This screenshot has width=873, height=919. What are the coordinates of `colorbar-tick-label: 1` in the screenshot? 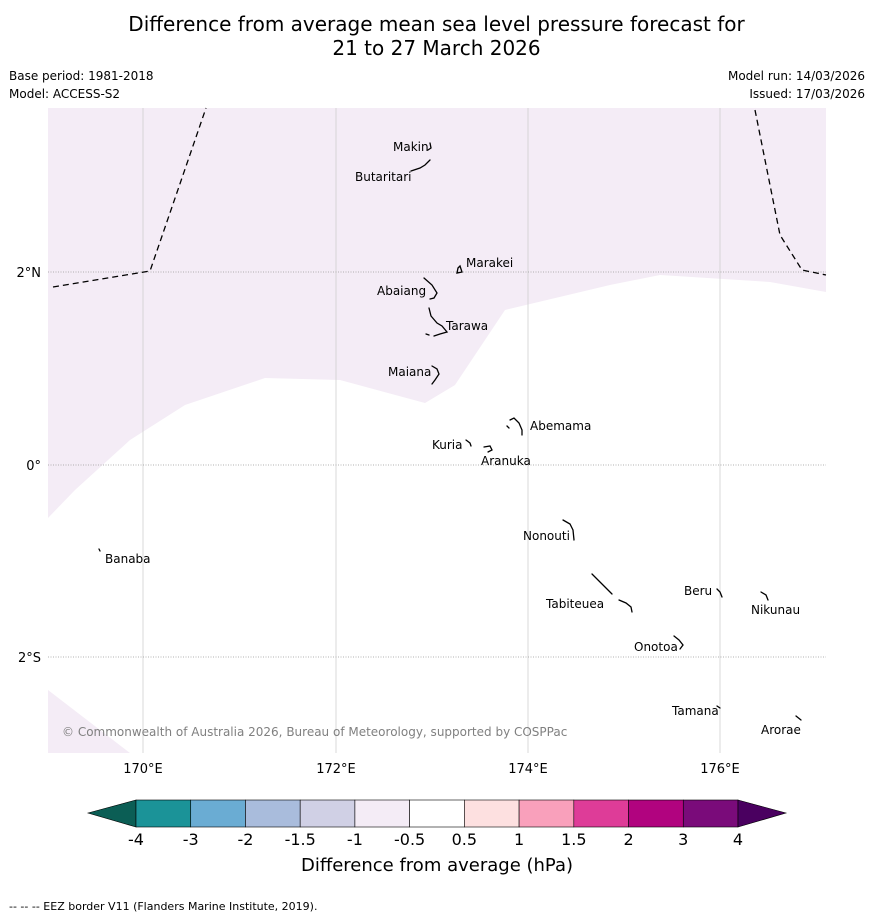 It's located at (519, 839).